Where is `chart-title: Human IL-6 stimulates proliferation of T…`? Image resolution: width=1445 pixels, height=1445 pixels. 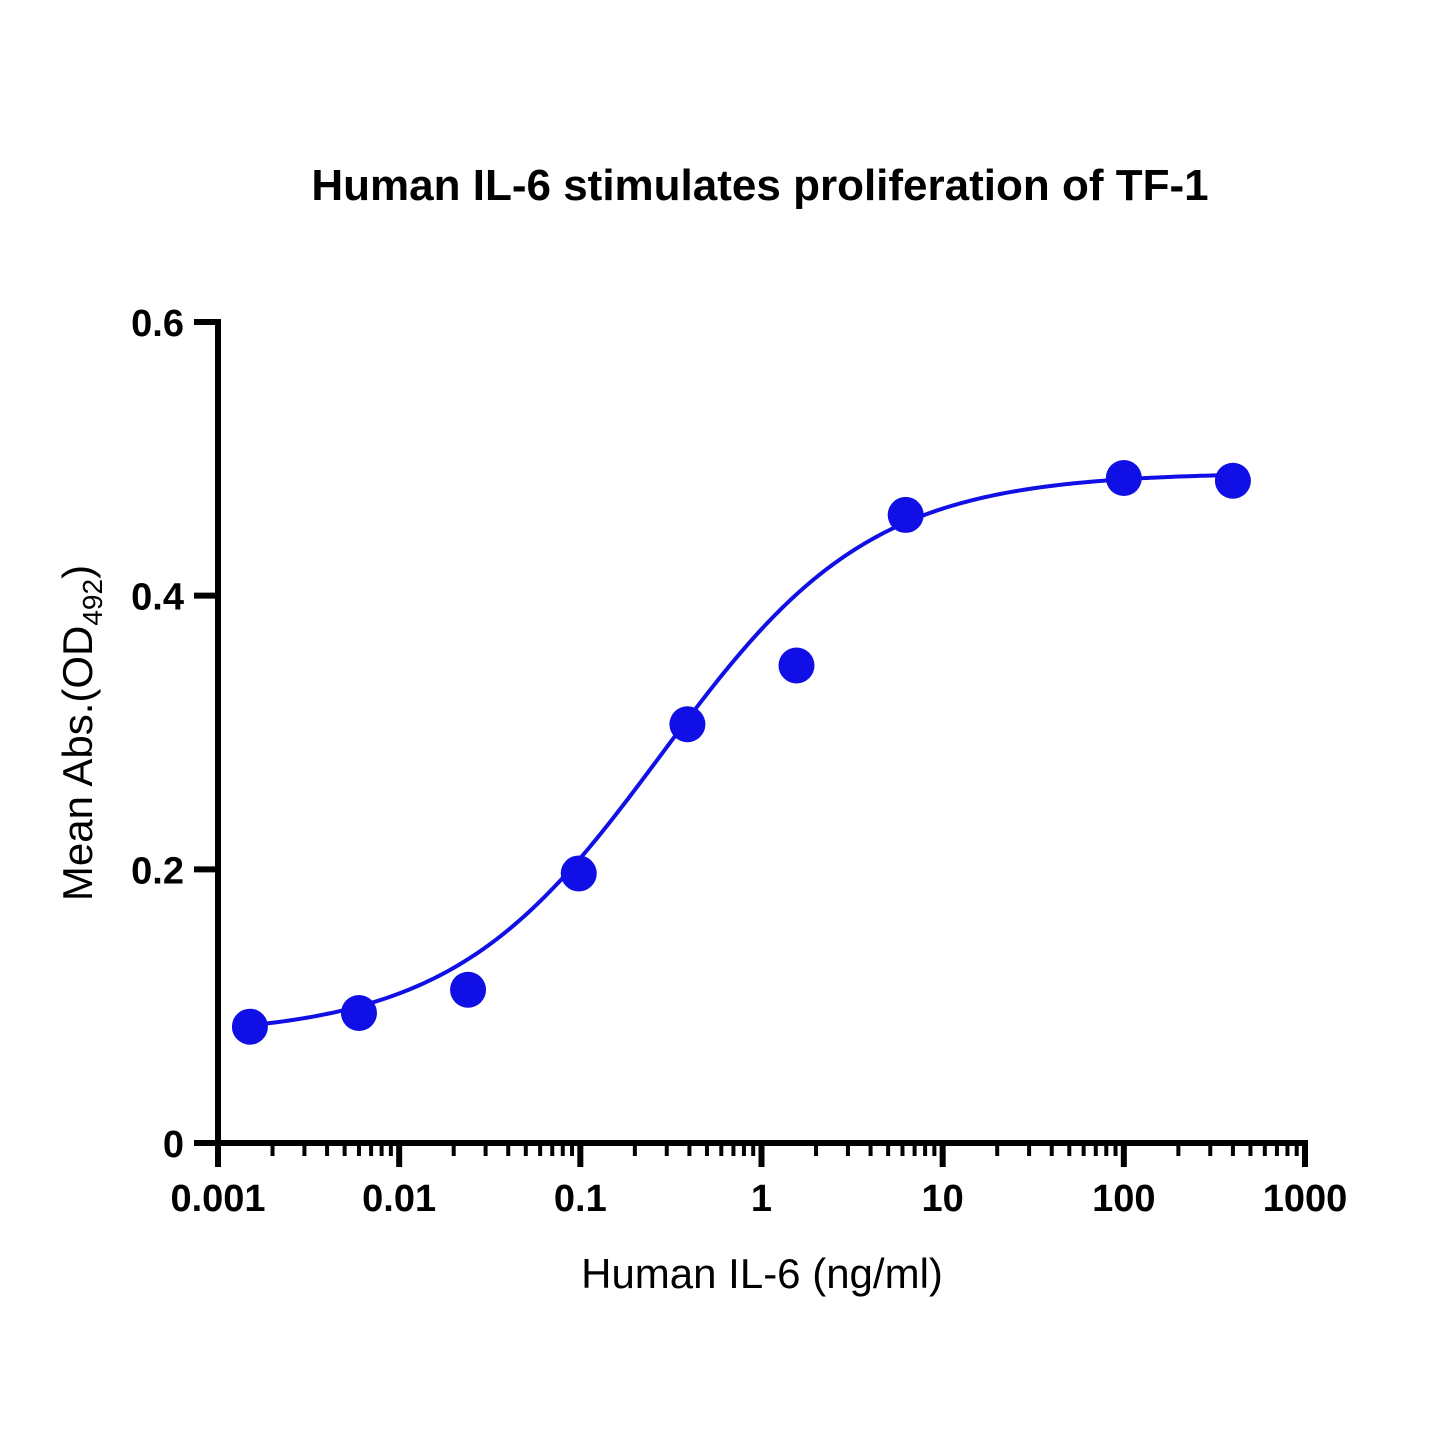 chart-title: Human IL-6 stimulates proliferation of T… is located at coordinates (759, 185).